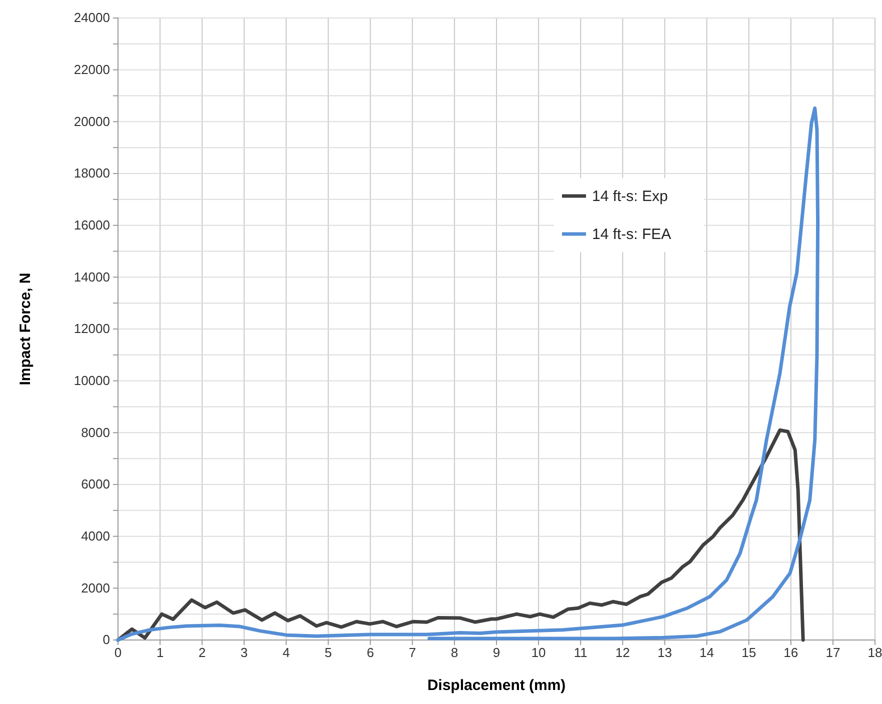 The image size is (882, 704). What do you see at coordinates (92, 173) in the screenshot?
I see `y-tick-label: 18000` at bounding box center [92, 173].